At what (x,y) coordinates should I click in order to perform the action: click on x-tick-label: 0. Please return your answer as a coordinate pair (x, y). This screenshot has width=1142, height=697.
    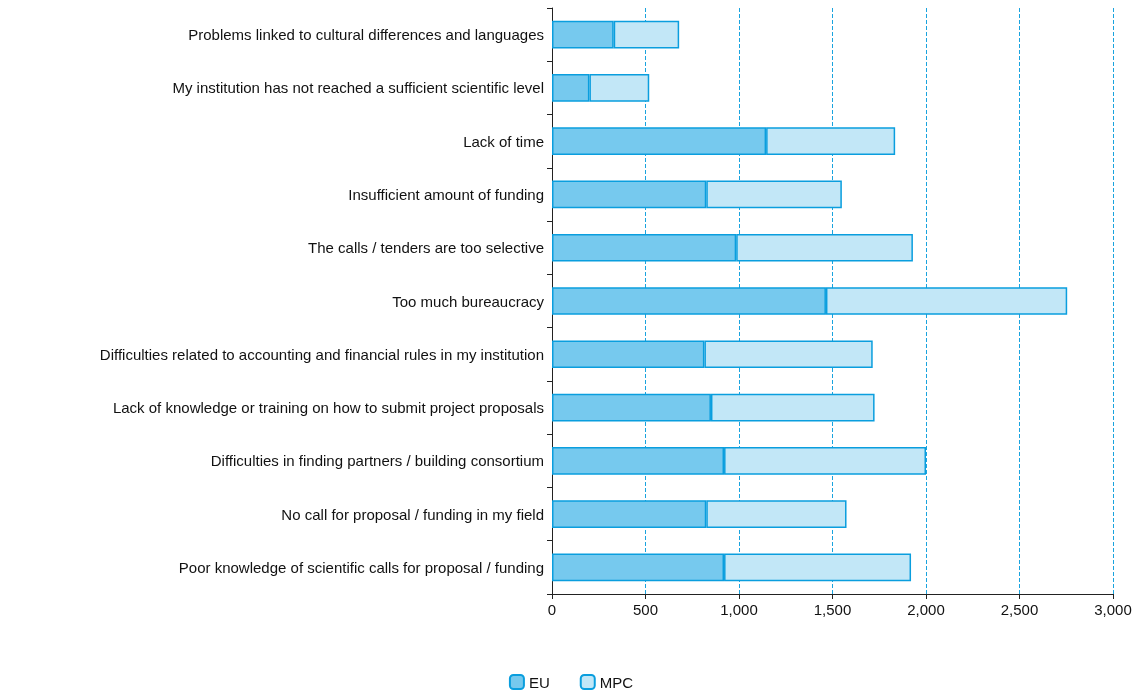
    Looking at the image, I should click on (552, 609).